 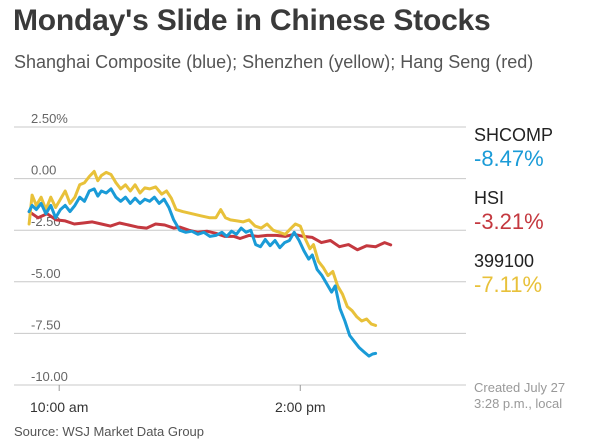 I want to click on series-line-hsi, so click(x=210, y=231).